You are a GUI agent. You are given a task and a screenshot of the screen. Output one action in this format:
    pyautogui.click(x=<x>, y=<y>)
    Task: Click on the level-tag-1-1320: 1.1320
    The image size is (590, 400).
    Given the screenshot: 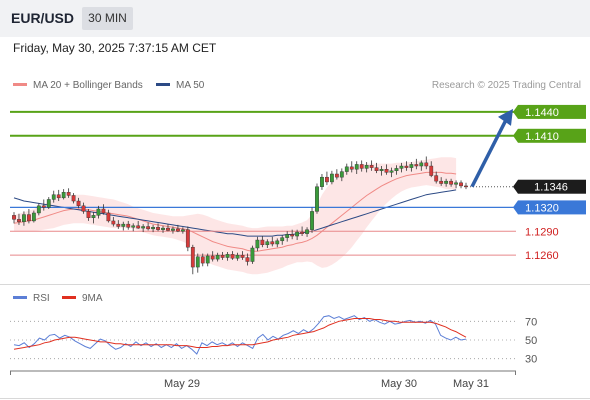 What is the action you would take?
    pyautogui.click(x=549, y=207)
    